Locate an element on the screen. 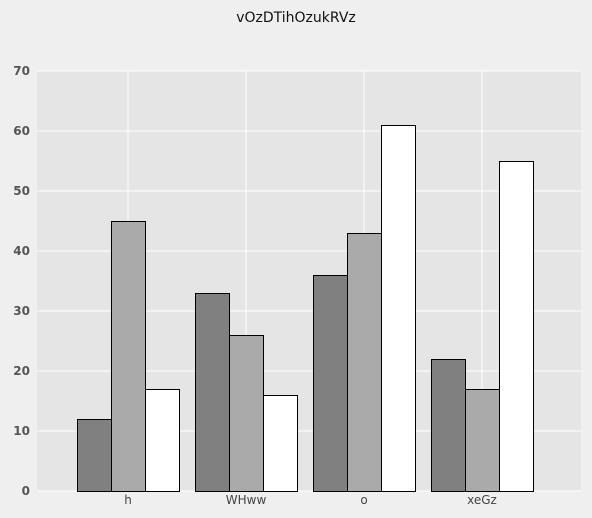 This screenshot has height=518, width=592. bar-series-2-xeGz is located at coordinates (482, 440).